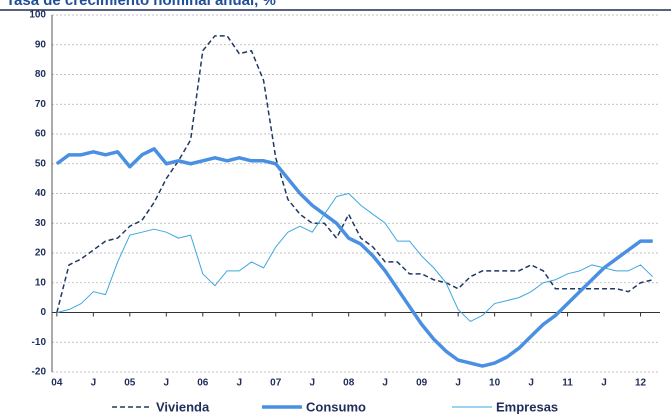 This screenshot has height=417, width=671. I want to click on y-tick-label: 0, so click(43, 312).